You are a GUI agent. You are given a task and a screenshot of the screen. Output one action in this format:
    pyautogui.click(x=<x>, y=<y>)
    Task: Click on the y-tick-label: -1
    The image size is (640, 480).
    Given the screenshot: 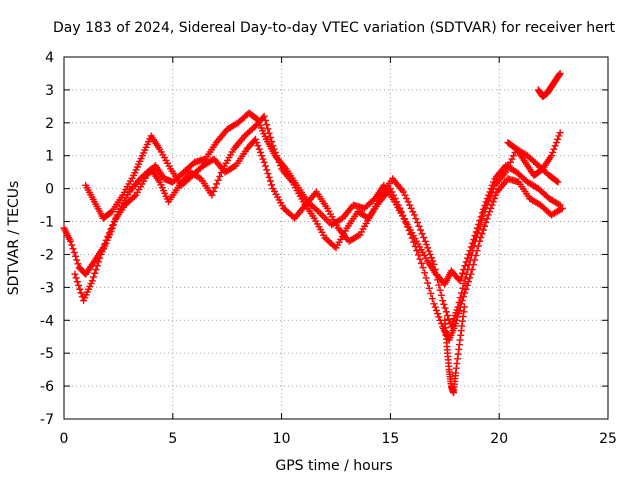 What is the action you would take?
    pyautogui.click(x=47, y=223)
    